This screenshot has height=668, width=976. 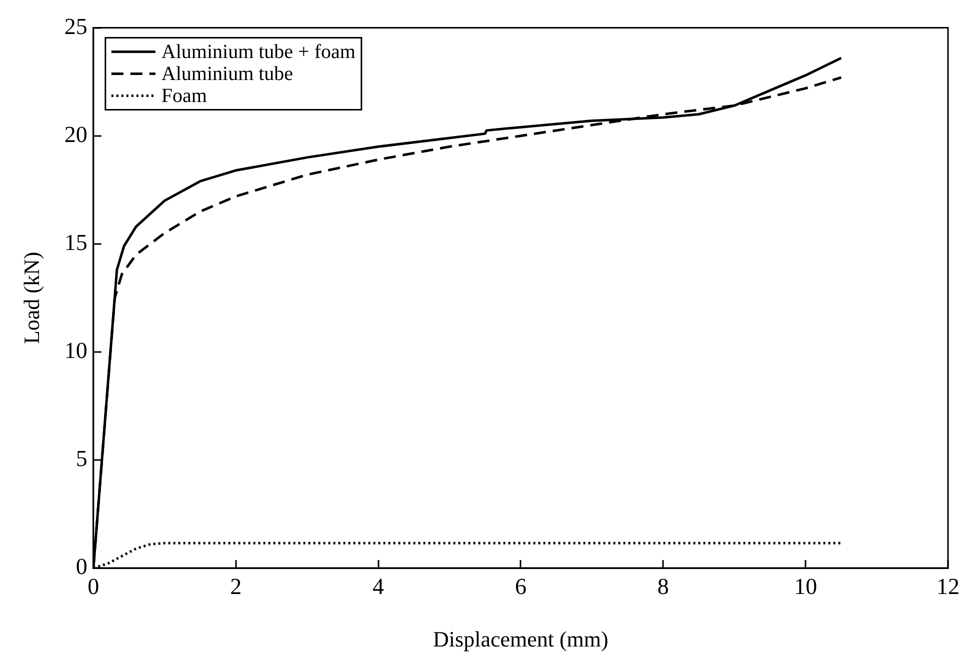 What do you see at coordinates (236, 586) in the screenshot?
I see `x-tick-label: 2` at bounding box center [236, 586].